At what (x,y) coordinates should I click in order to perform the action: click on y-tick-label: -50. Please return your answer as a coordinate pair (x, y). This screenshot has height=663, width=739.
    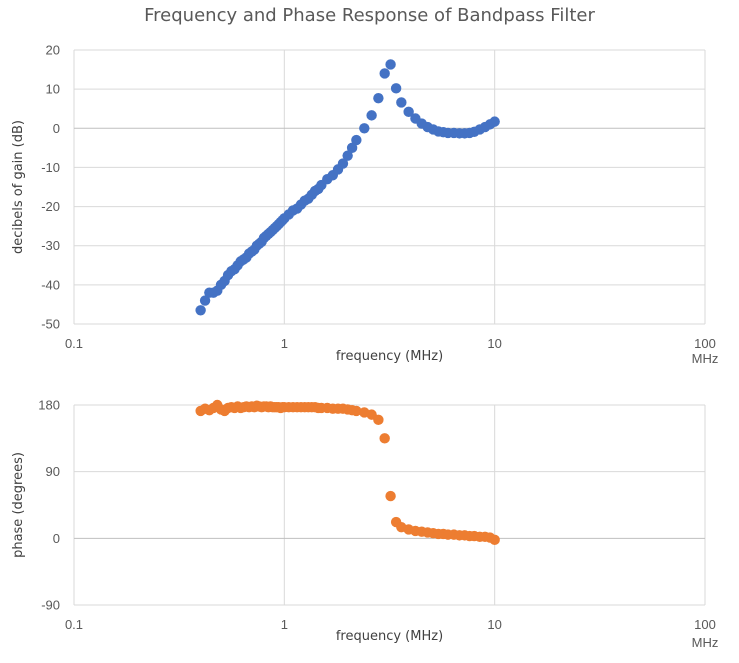
    Looking at the image, I should click on (50, 324).